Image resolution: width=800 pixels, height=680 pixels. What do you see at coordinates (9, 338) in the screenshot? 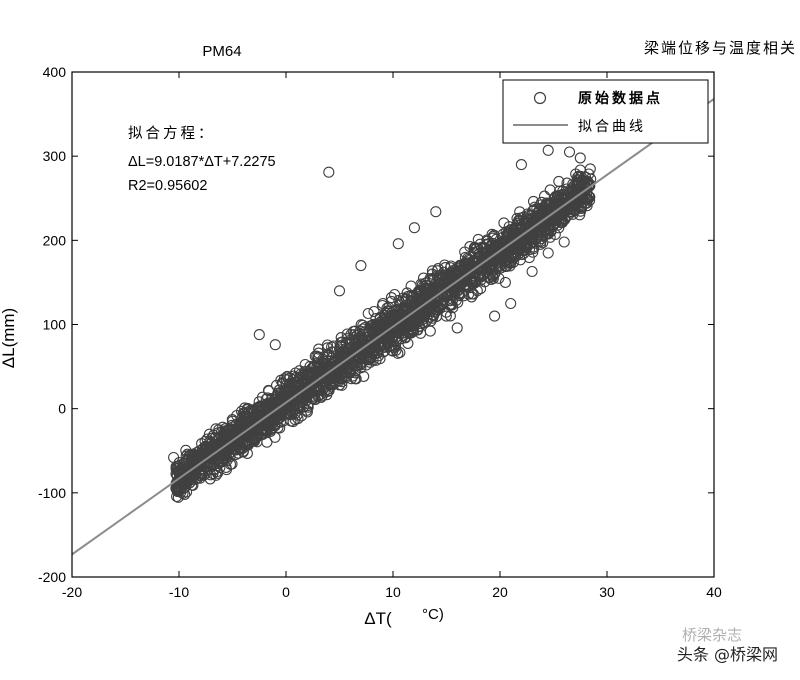
I see `y-axis-label: ΔL(mm)` at bounding box center [9, 338].